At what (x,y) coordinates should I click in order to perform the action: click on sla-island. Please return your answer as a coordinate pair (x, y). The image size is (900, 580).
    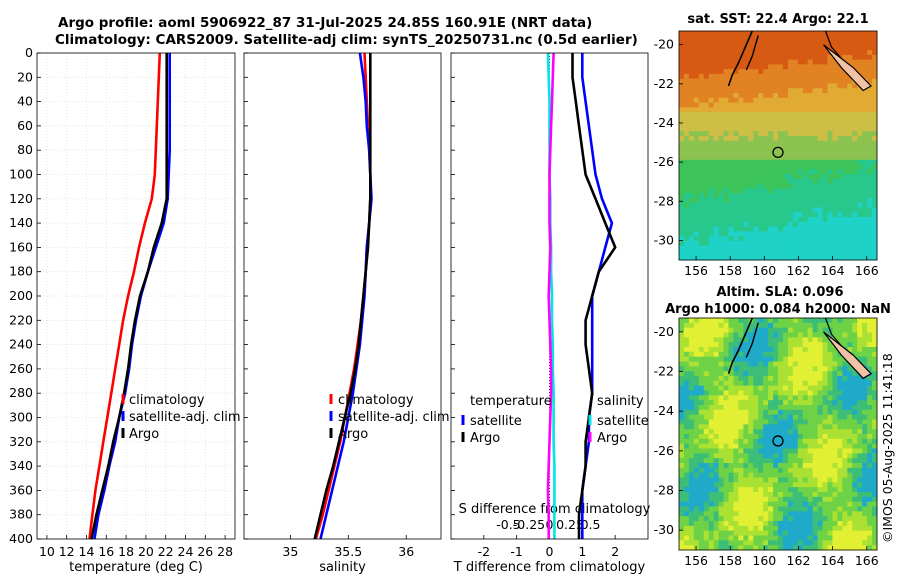
    Looking at the image, I should click on (848, 355).